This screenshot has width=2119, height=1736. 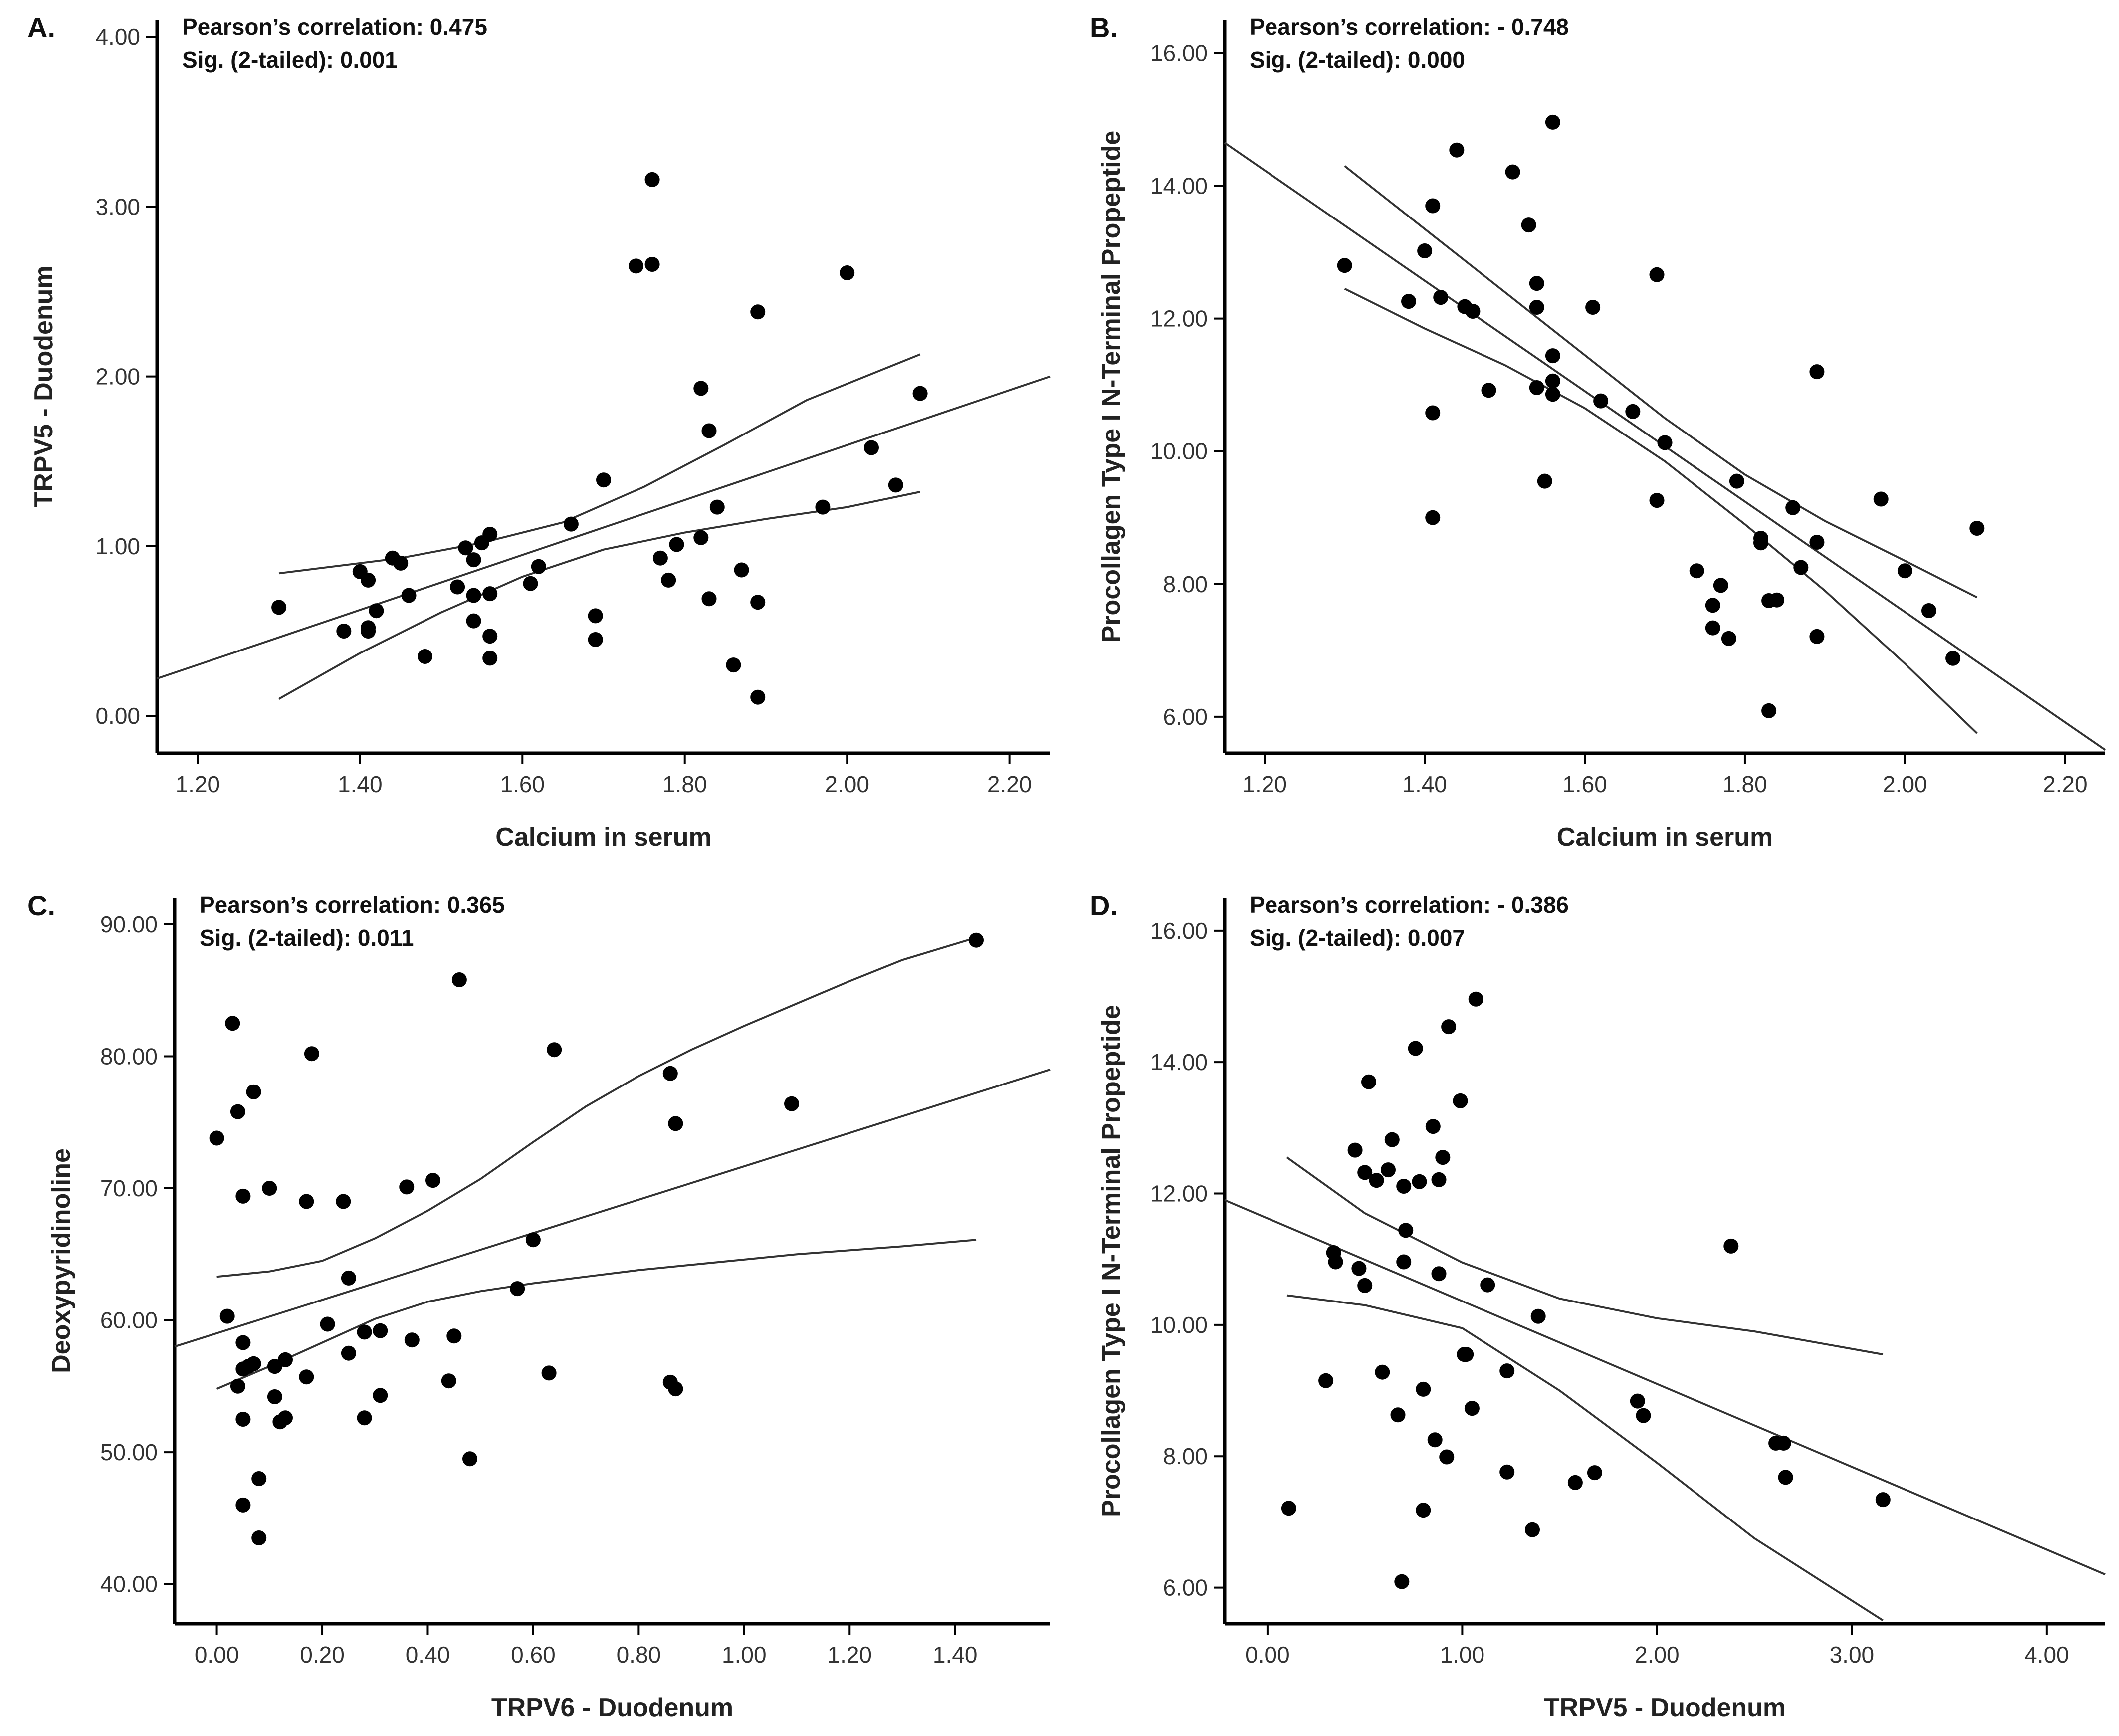 What do you see at coordinates (1104, 905) in the screenshot?
I see `panel-label: D.` at bounding box center [1104, 905].